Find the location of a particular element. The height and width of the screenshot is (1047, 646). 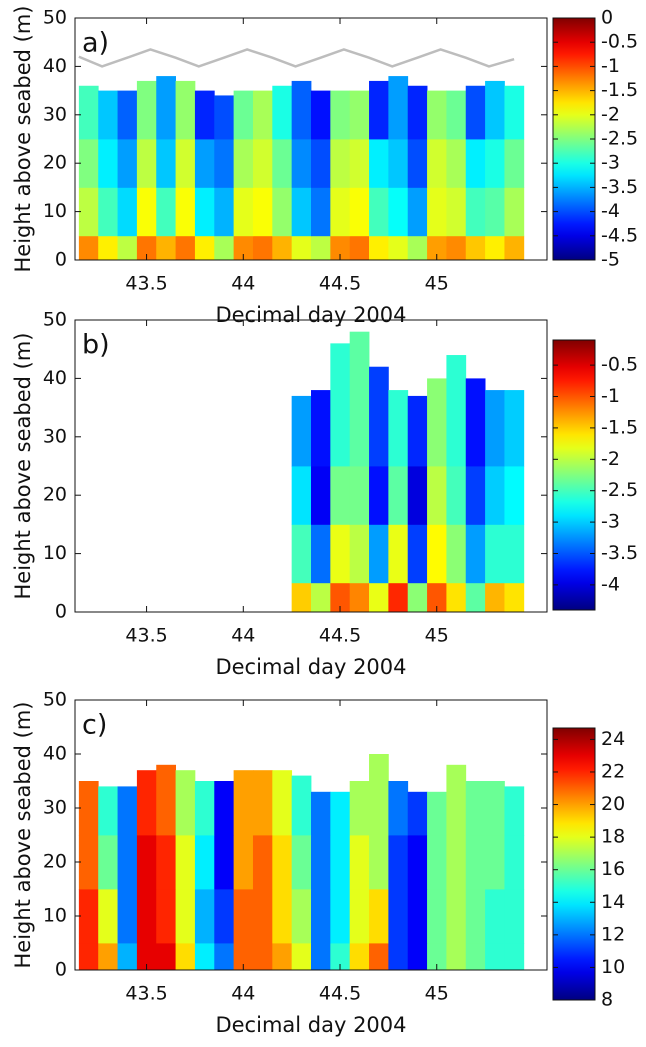

y-tick-label: 40 is located at coordinates (55, 754).